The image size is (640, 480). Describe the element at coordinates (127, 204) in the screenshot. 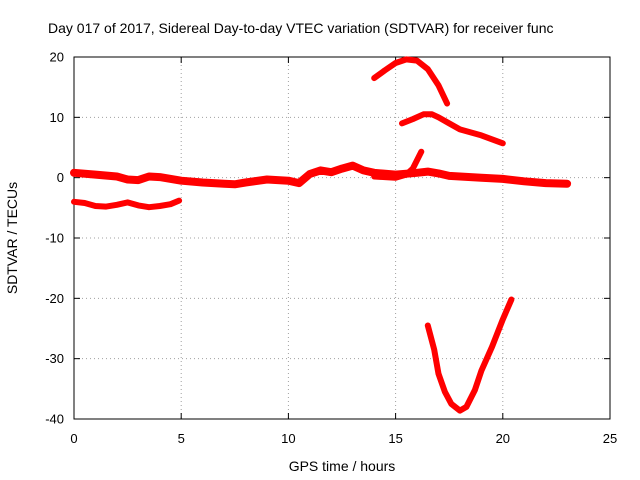

I see `series-low-early` at that location.